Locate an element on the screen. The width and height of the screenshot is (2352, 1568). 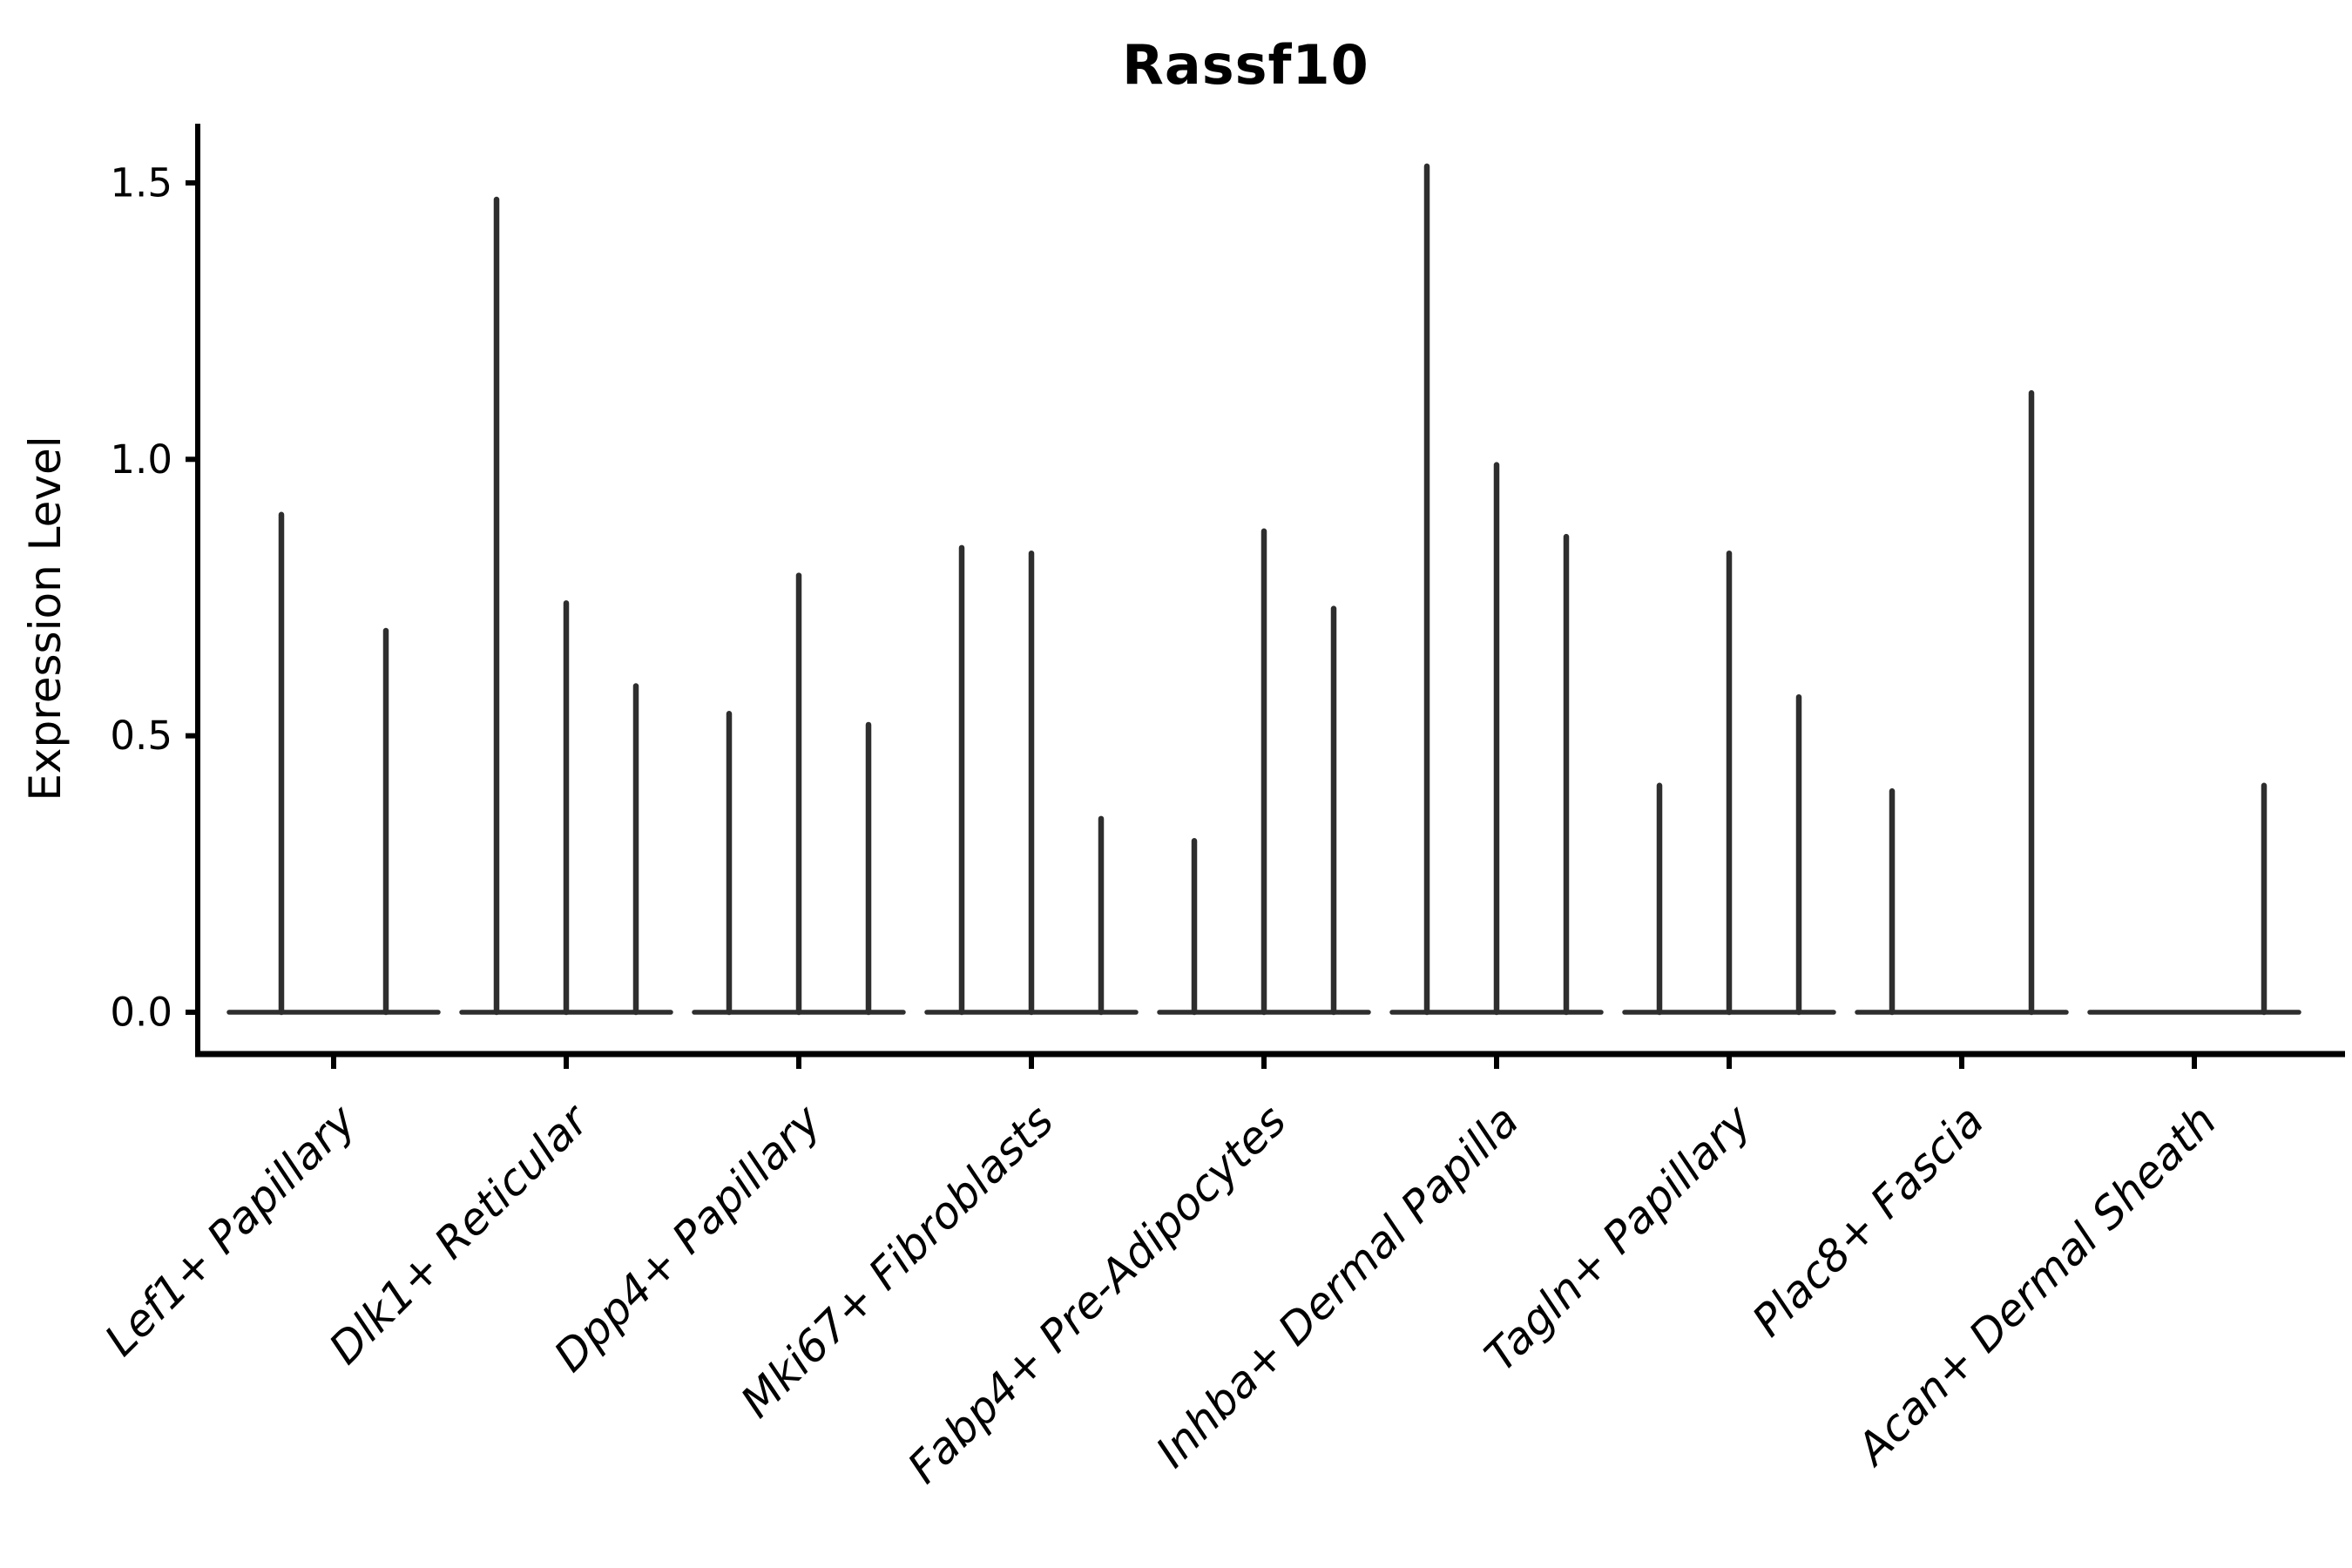
chart-title: Rassf10 is located at coordinates (1245, 65).